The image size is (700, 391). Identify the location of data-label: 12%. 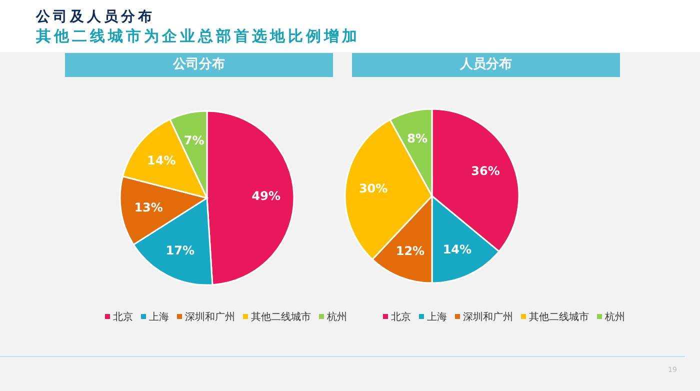
(410, 251).